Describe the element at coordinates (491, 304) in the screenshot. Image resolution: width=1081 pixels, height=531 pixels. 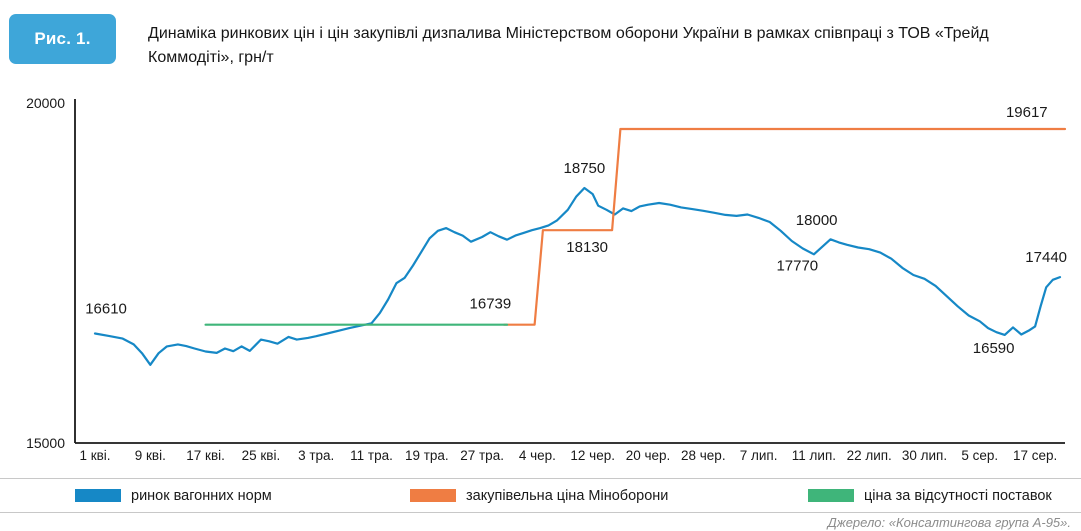
I see `annotation-16739: 16739` at that location.